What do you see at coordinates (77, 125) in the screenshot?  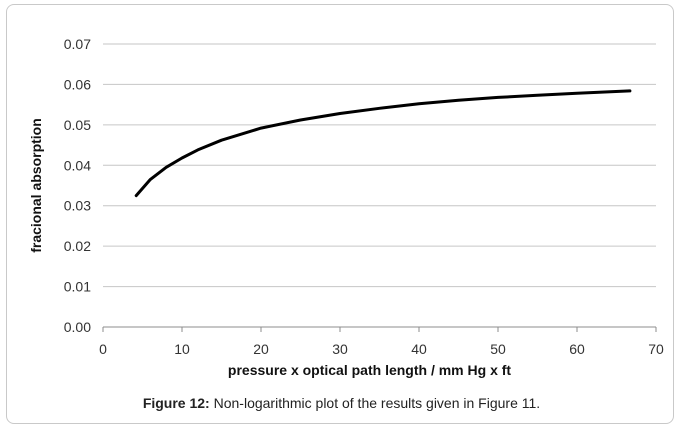 I see `y-tick-label: 0.05` at bounding box center [77, 125].